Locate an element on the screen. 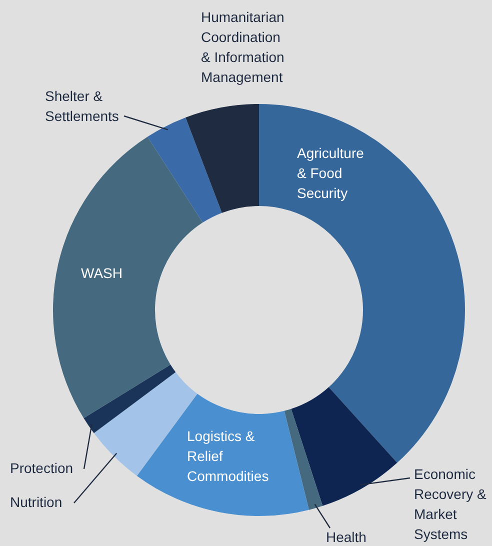 The image size is (492, 546). slice-label: Logistics & Relief Commodities is located at coordinates (228, 456).